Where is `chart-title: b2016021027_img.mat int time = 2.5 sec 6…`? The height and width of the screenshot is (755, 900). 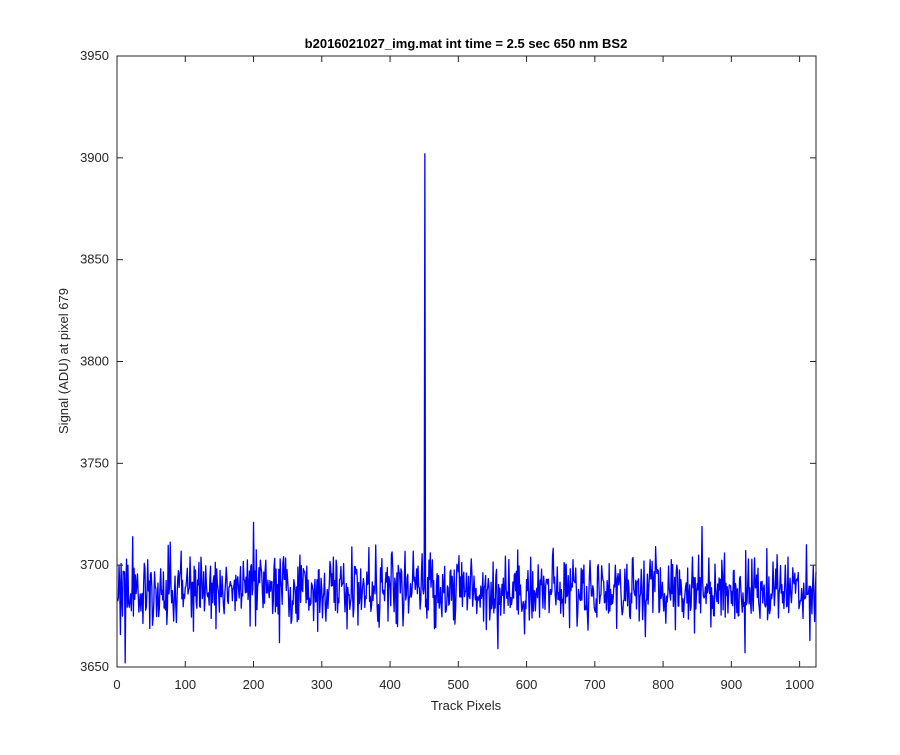 chart-title: b2016021027_img.mat int time = 2.5 sec 6… is located at coordinates (466, 43).